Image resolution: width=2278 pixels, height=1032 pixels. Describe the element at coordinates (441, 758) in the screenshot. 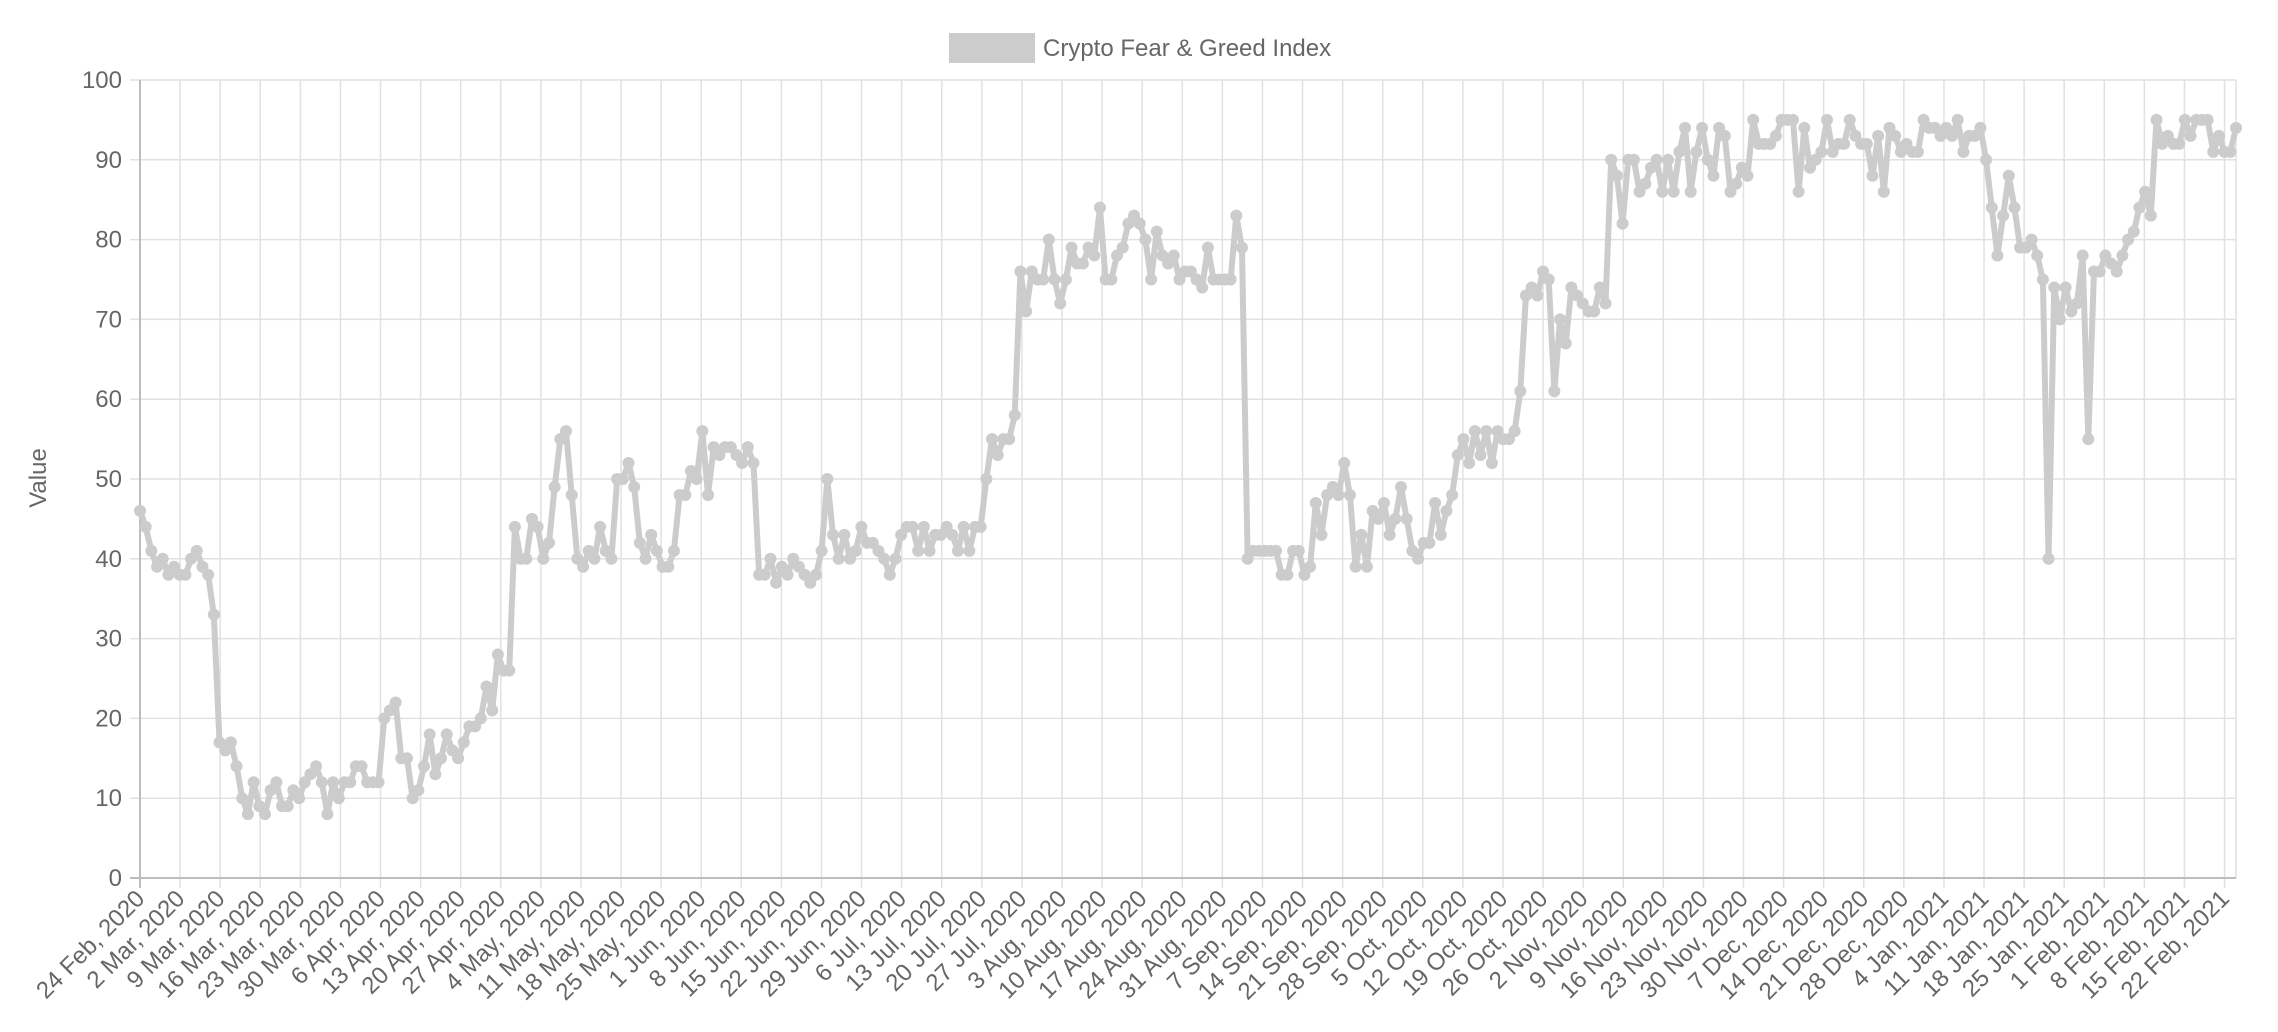

I see `data-point: 15` at that location.